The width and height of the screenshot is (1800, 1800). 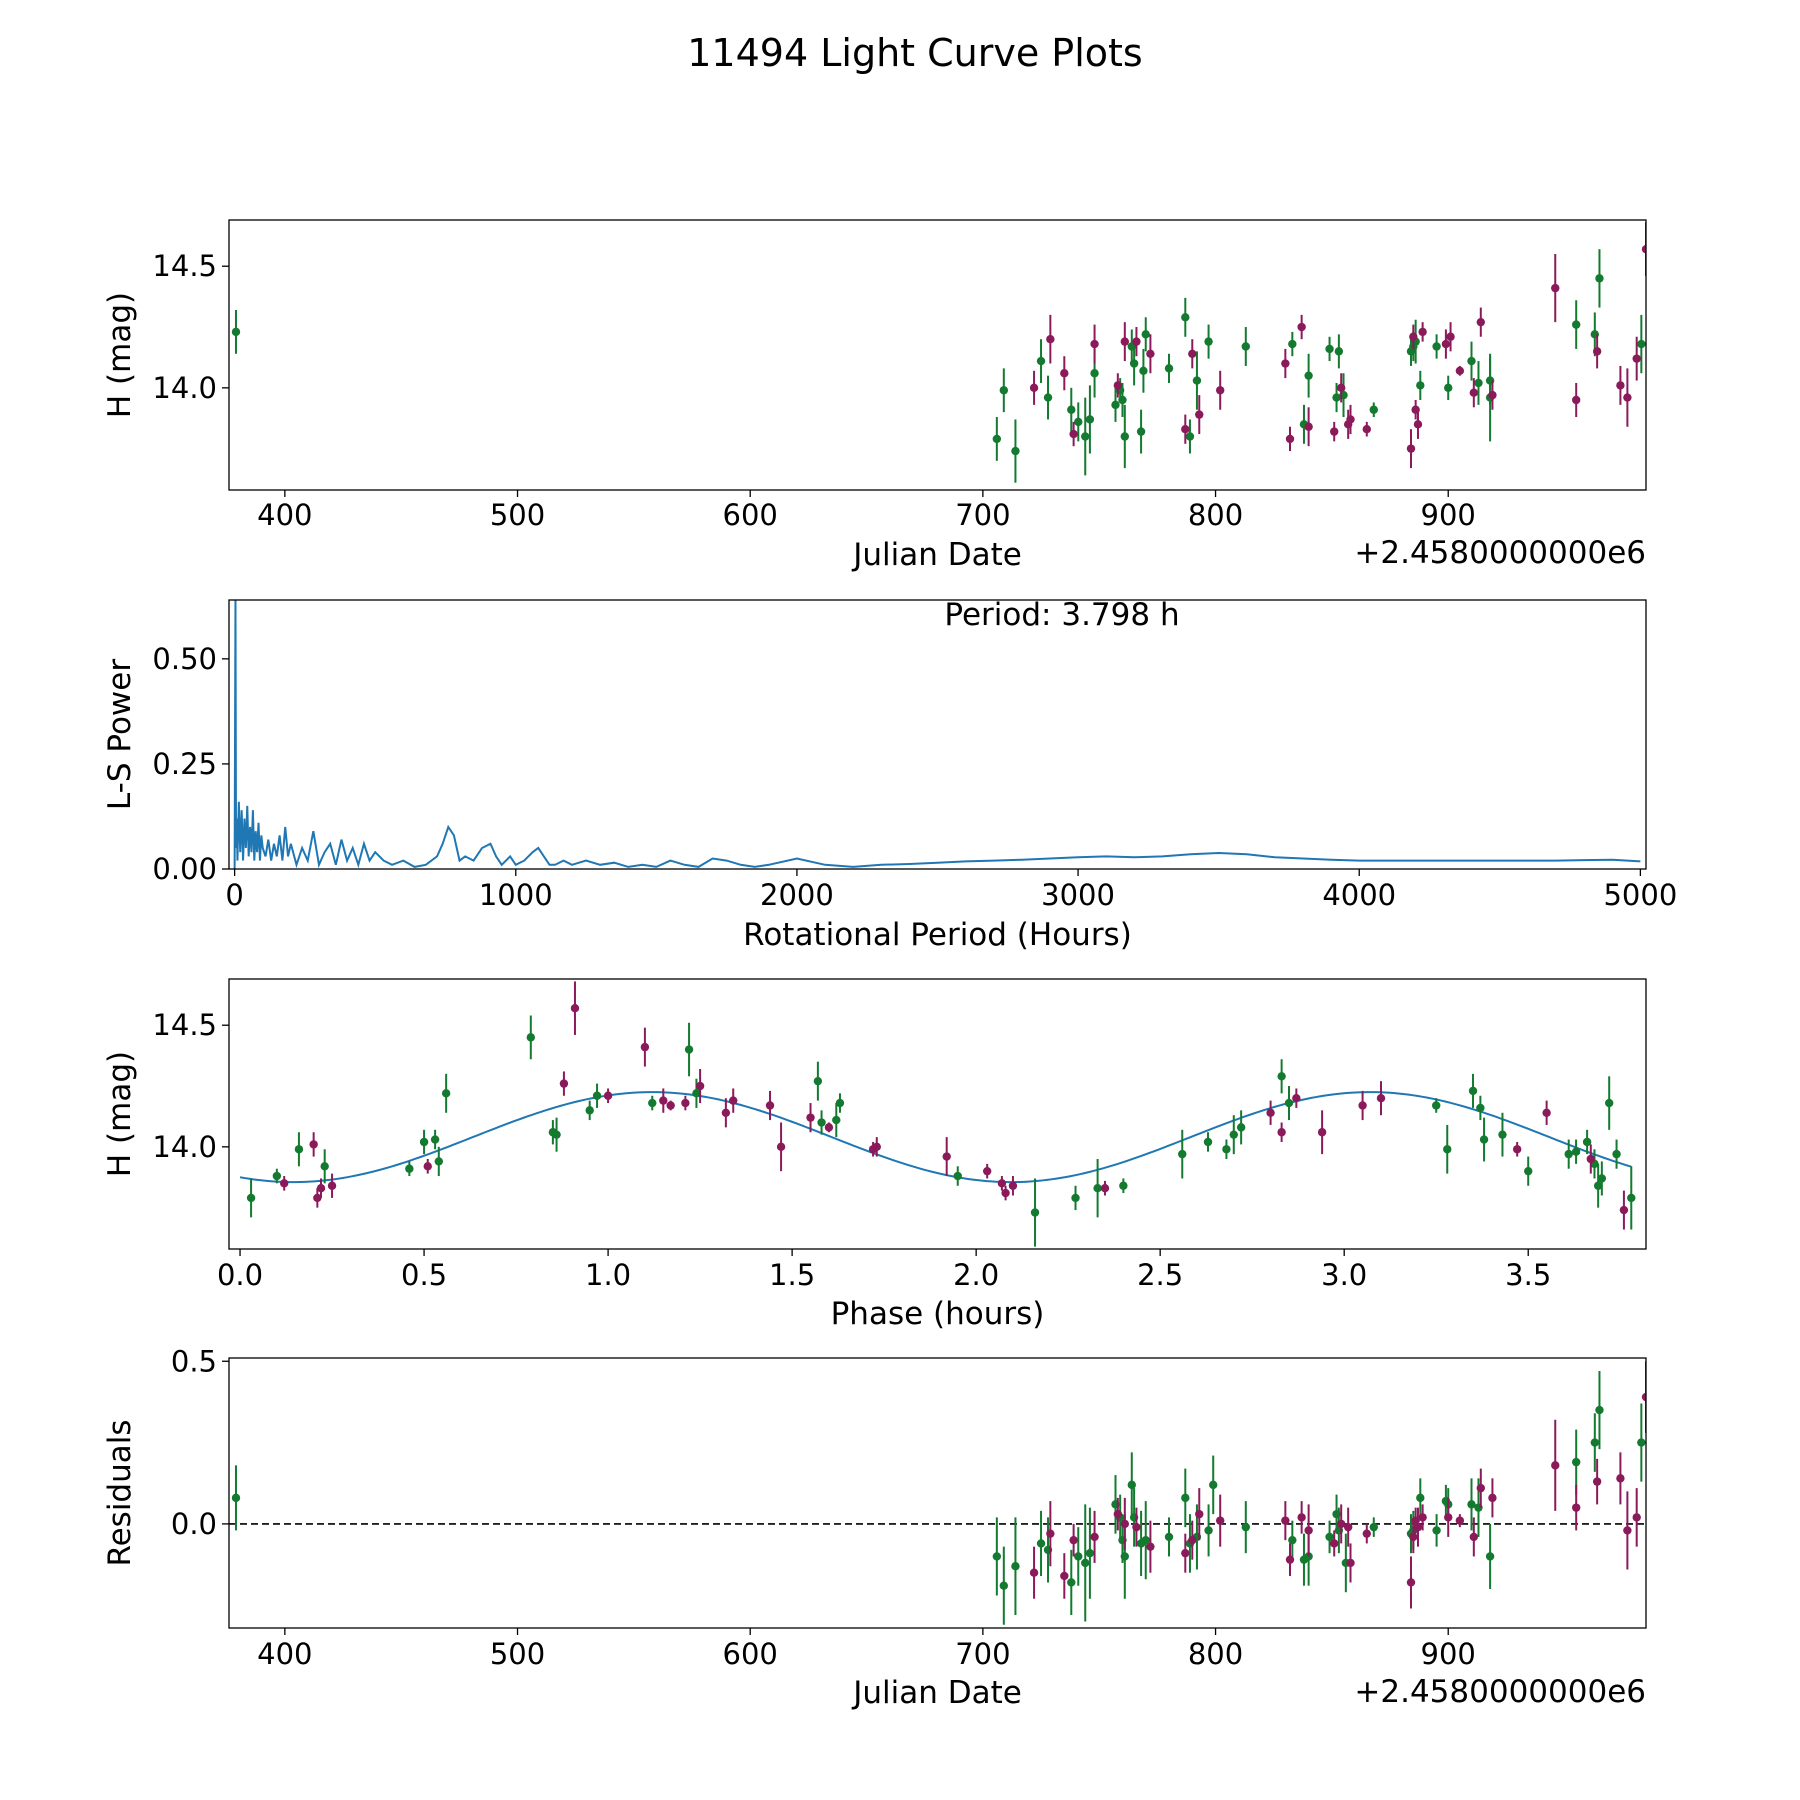 What do you see at coordinates (517, 515) in the screenshot?
I see `x-tick-label: 500` at bounding box center [517, 515].